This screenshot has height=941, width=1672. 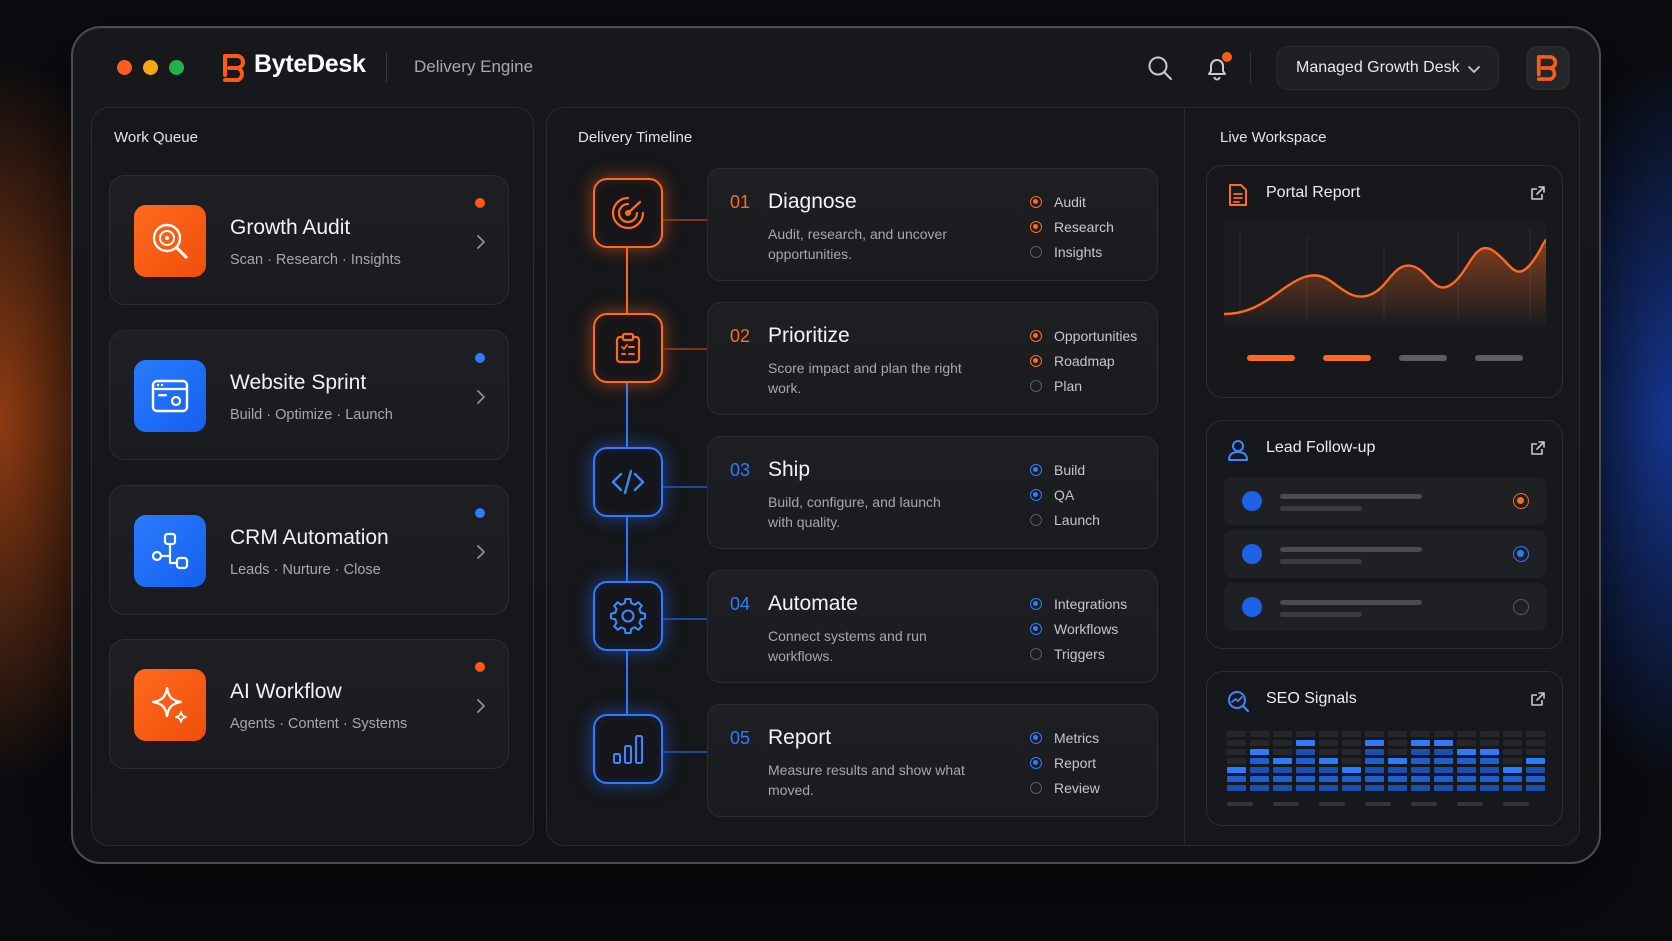 I want to click on work-queue-item-growth-audit: Growth Audit Scan · Research · Insights, so click(x=309, y=240).